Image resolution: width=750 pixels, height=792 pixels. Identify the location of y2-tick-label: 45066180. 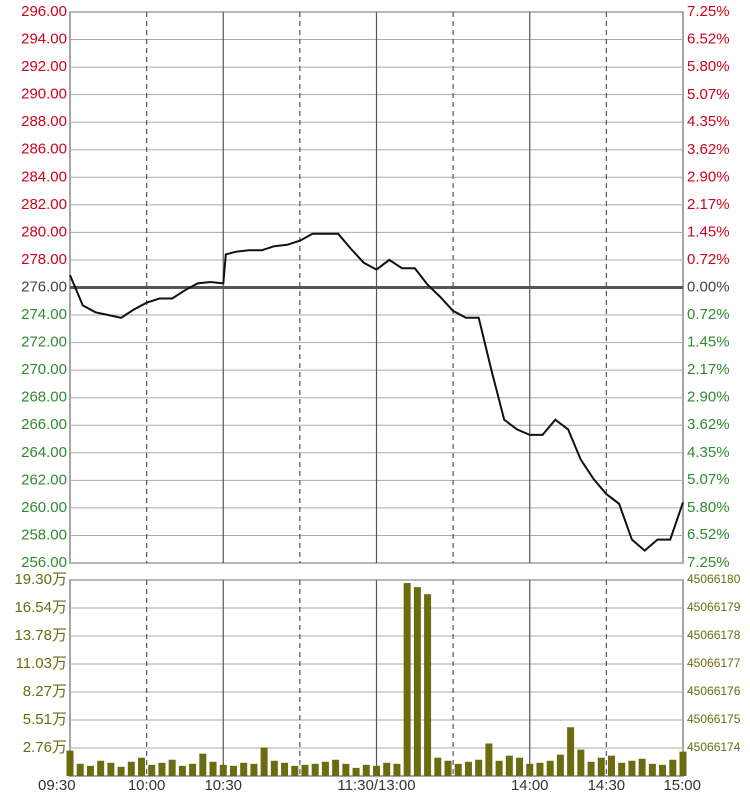
(714, 579).